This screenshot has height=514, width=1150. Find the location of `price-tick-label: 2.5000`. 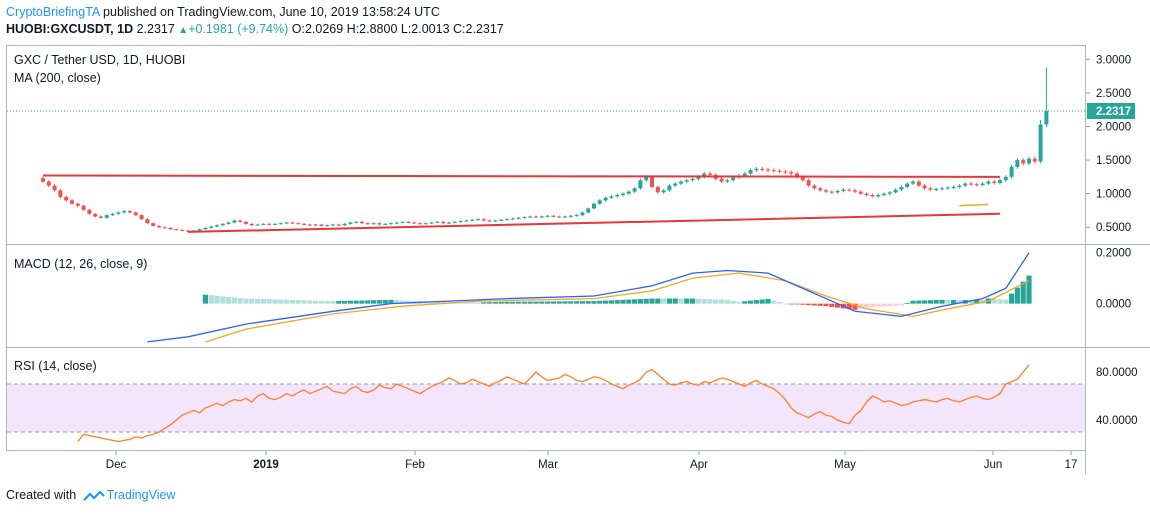

price-tick-label: 2.5000 is located at coordinates (1113, 94).